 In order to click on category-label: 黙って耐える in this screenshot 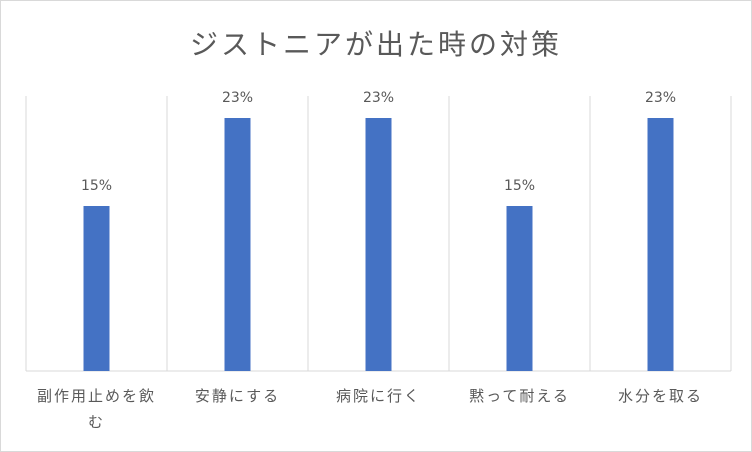, I will do `click(519, 396)`.